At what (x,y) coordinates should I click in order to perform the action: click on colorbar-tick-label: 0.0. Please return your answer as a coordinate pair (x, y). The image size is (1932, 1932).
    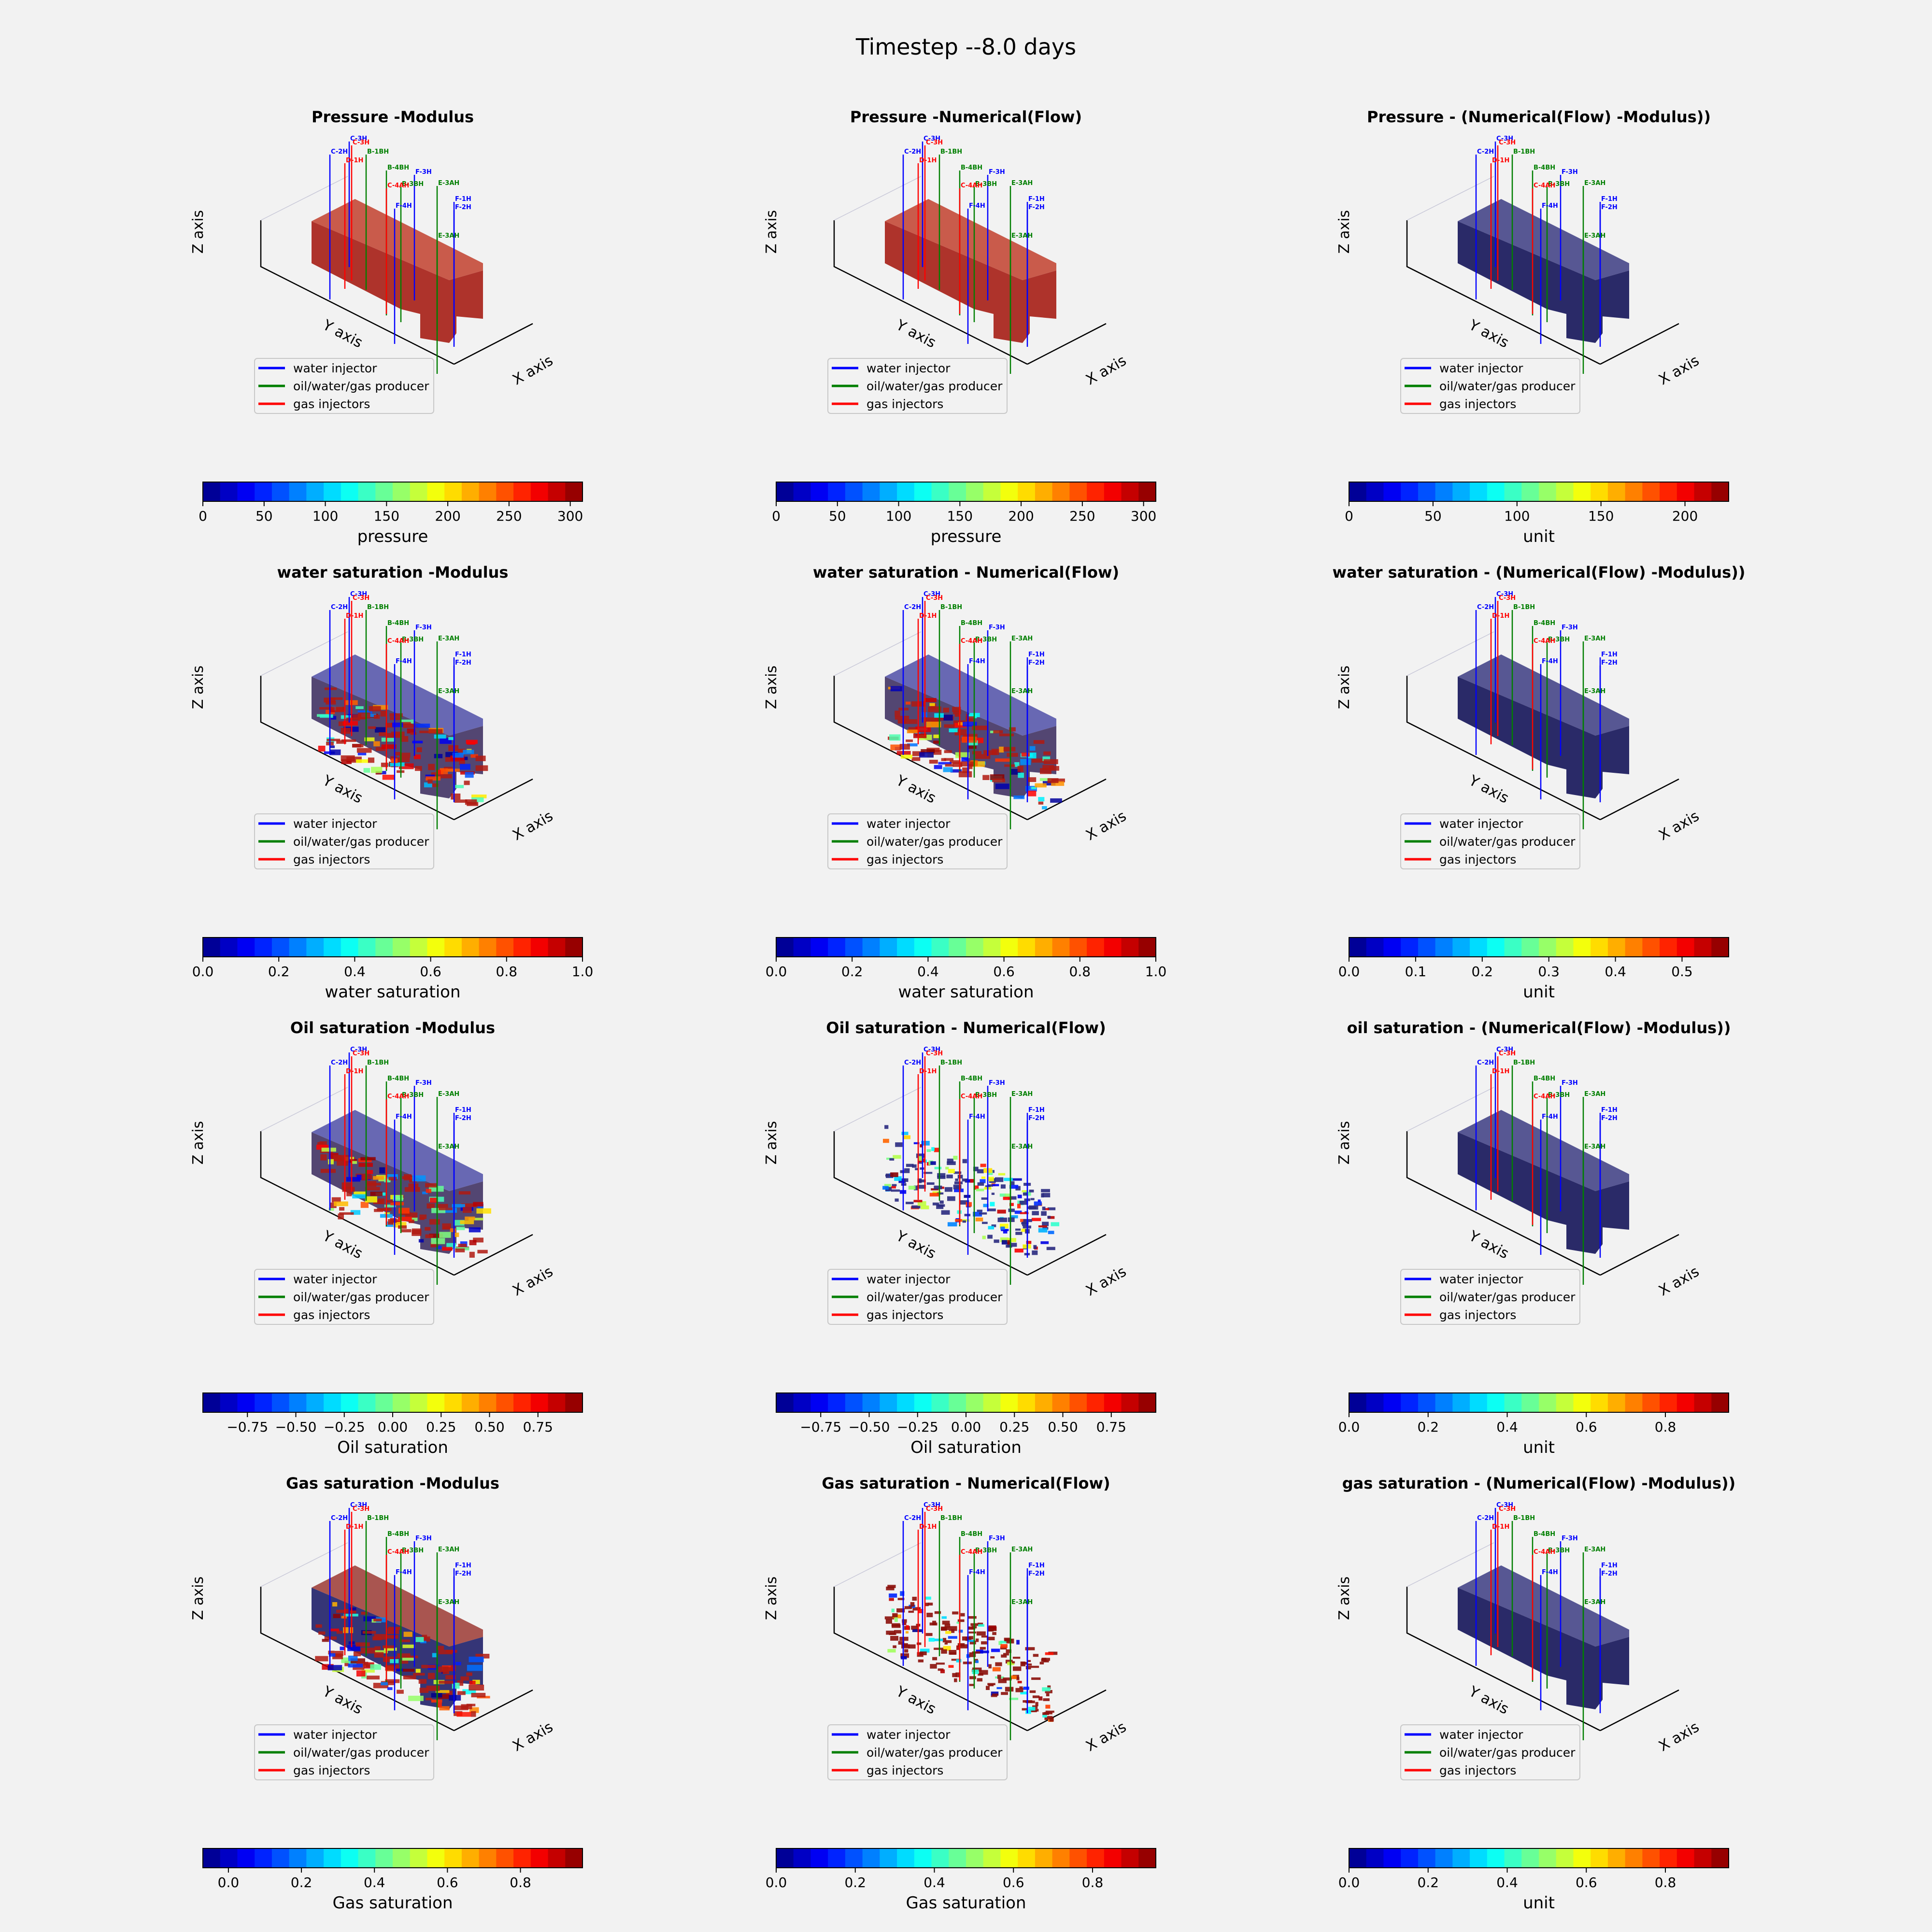
    Looking at the image, I should click on (1349, 1882).